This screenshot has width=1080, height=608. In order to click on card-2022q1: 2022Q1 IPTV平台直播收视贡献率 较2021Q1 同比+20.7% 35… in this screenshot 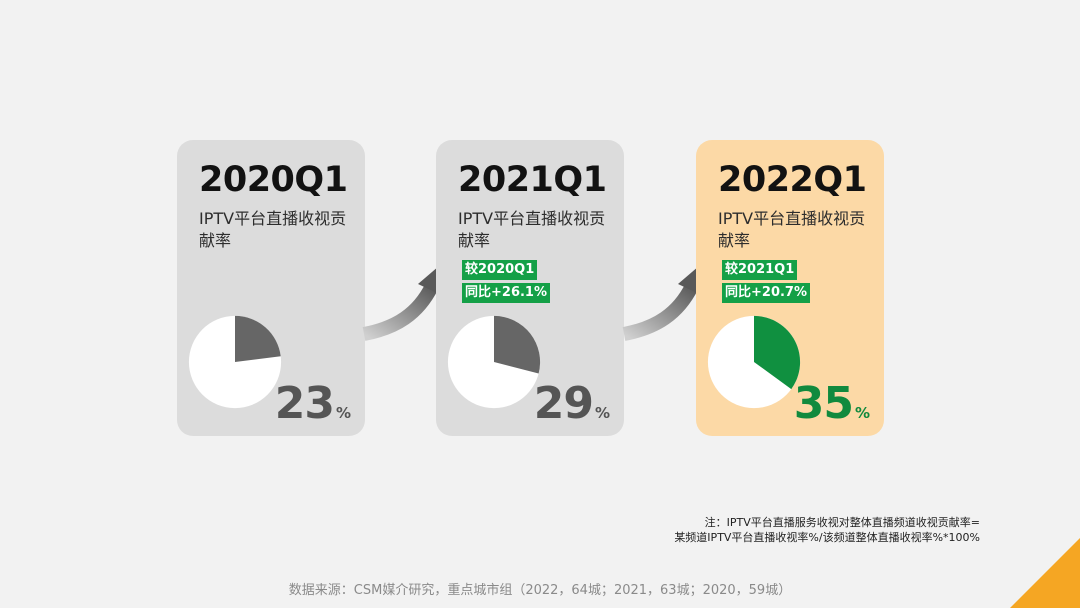, I will do `click(790, 288)`.